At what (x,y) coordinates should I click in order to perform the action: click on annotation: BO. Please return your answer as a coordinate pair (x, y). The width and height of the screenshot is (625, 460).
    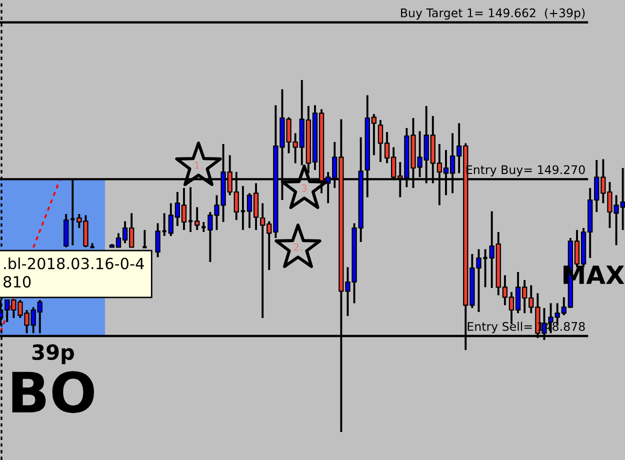
    Looking at the image, I should click on (53, 392).